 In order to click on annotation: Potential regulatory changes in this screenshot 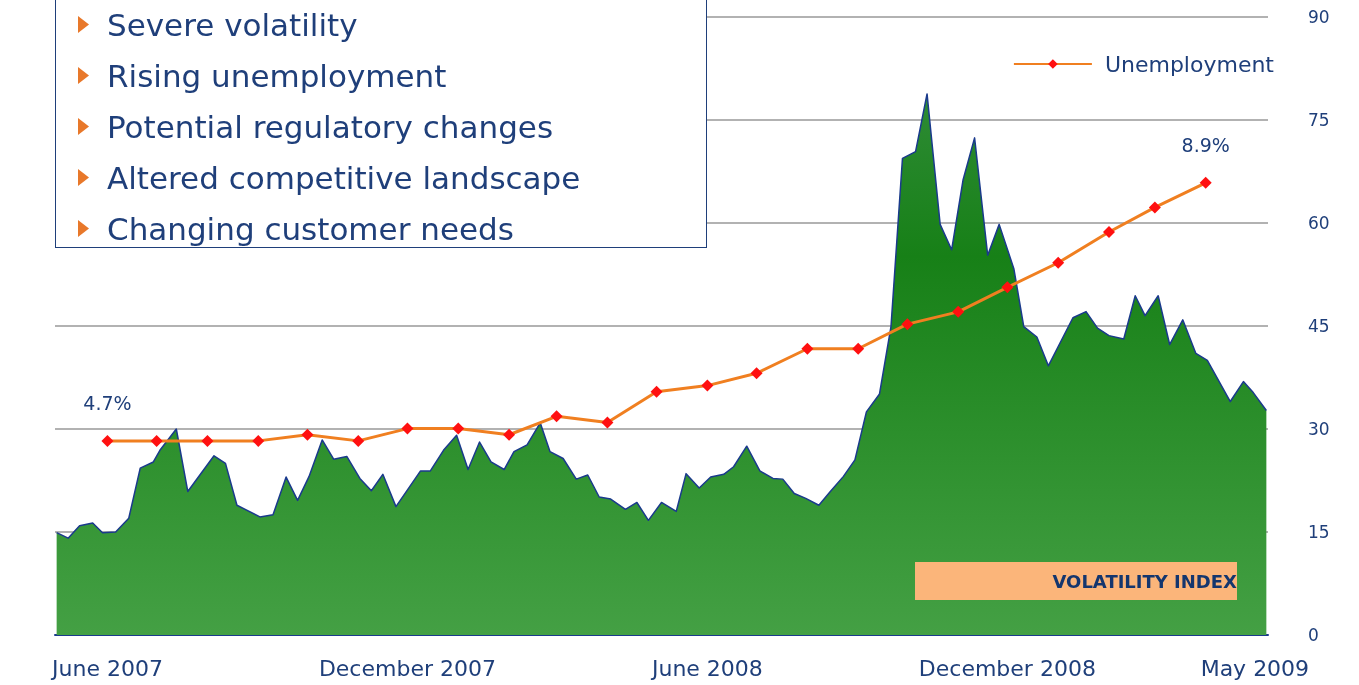, I will do `click(330, 126)`.